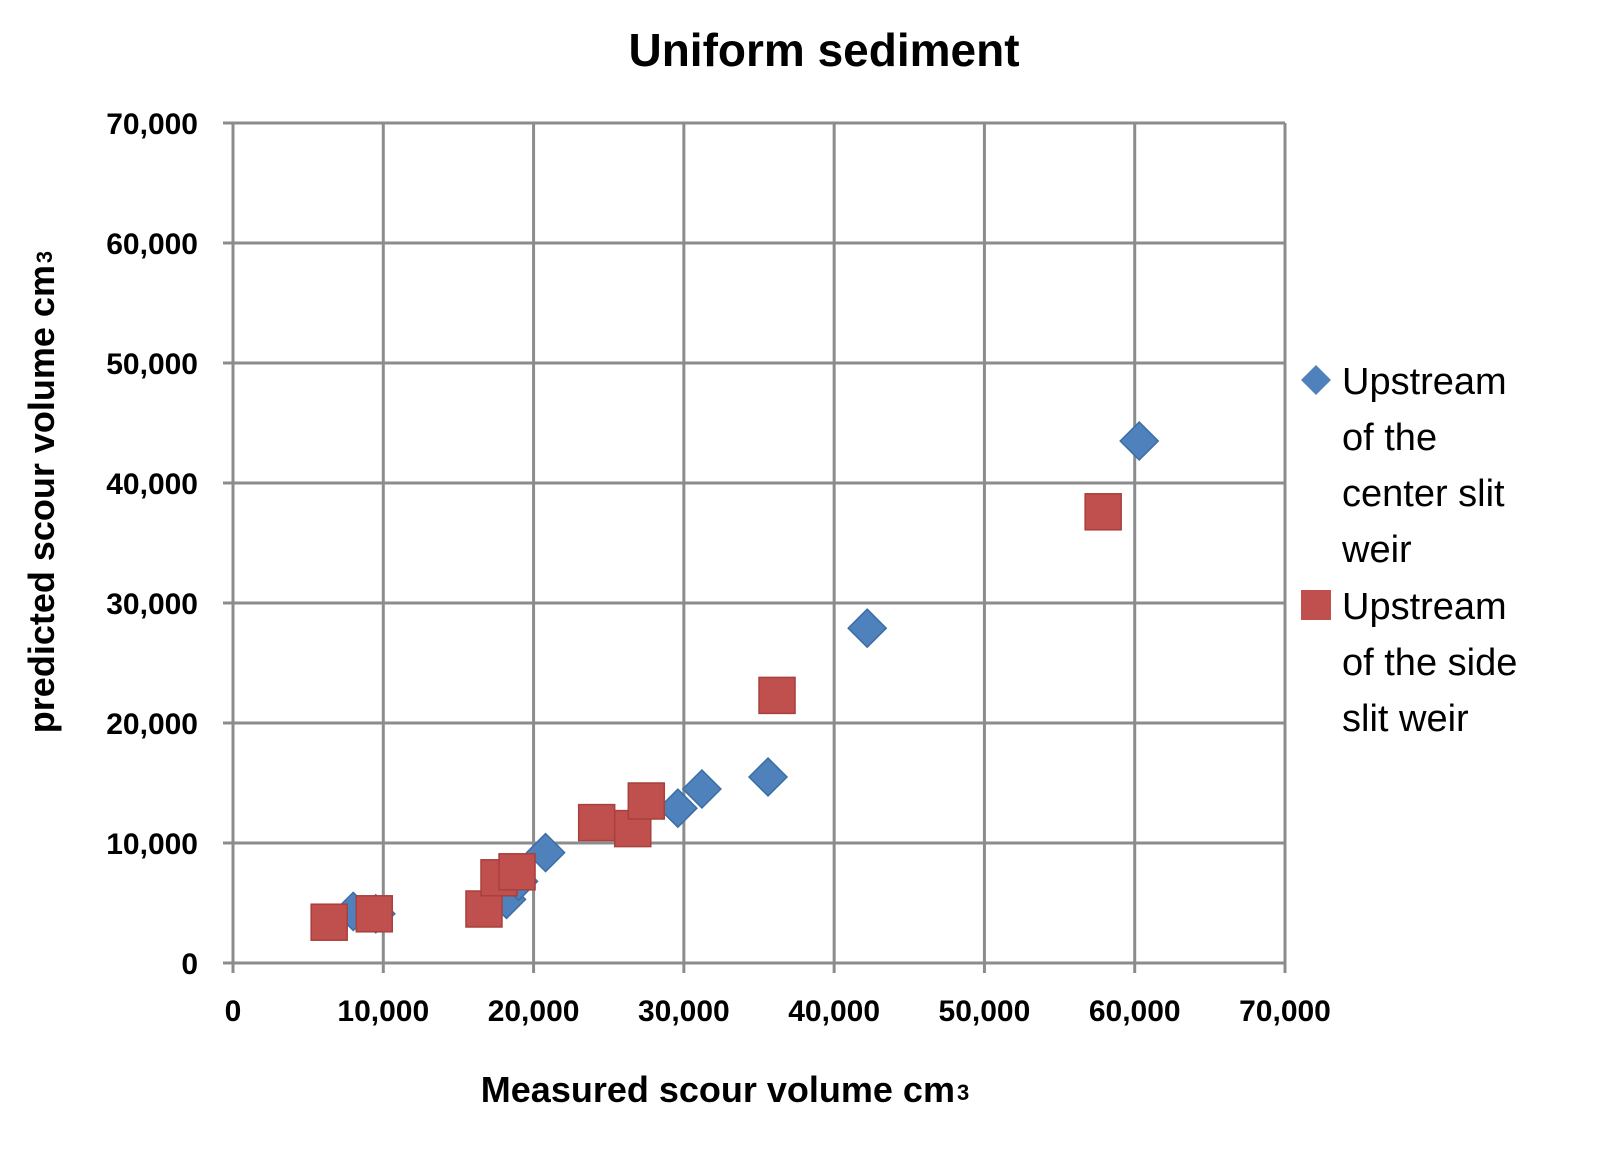  What do you see at coordinates (1285, 1011) in the screenshot?
I see `x-tick-label: 70,000` at bounding box center [1285, 1011].